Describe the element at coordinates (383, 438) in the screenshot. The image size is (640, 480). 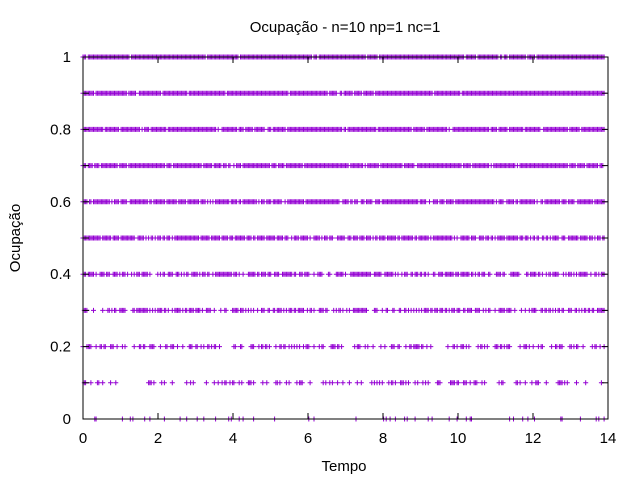
I see `x-tick-label: 8` at that location.